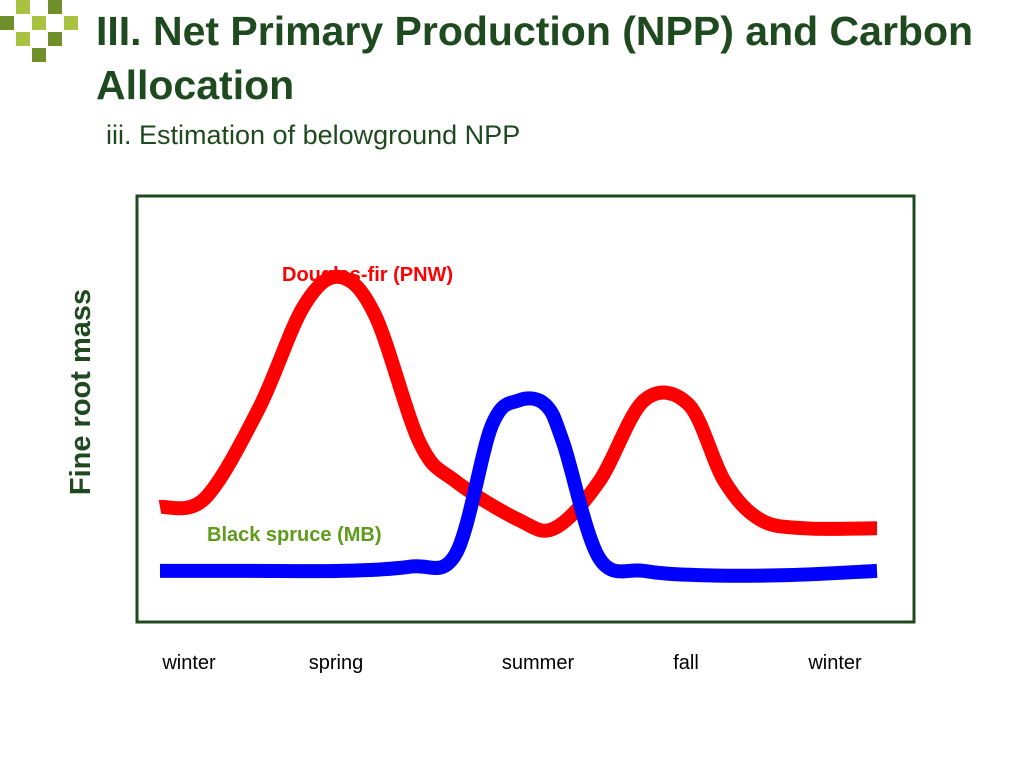 The width and height of the screenshot is (1024, 768). Describe the element at coordinates (40, 32) in the screenshot. I see `slide-corner-decoration` at that location.